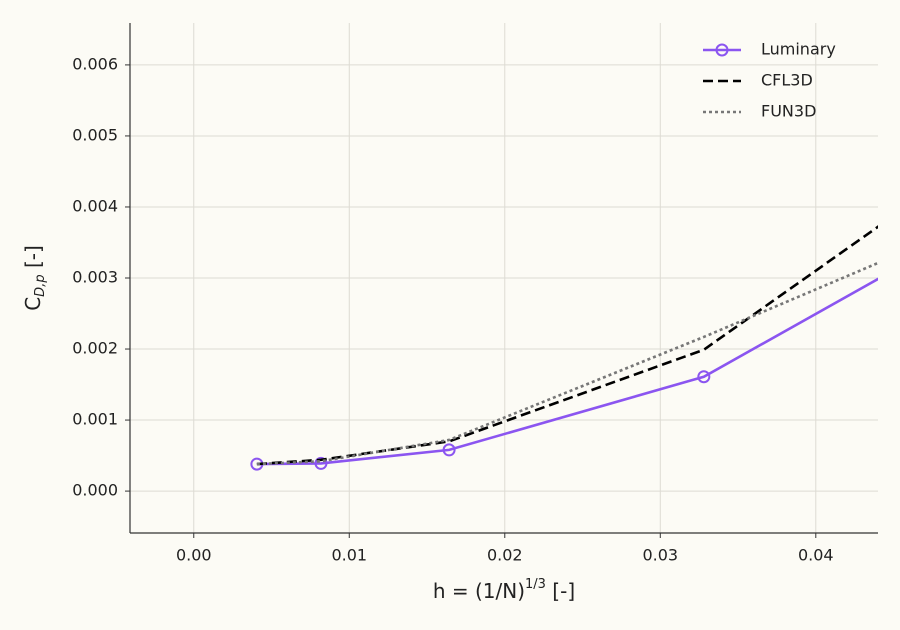 The height and width of the screenshot is (630, 900). I want to click on y-tick-label: 0.004, so click(95, 205).